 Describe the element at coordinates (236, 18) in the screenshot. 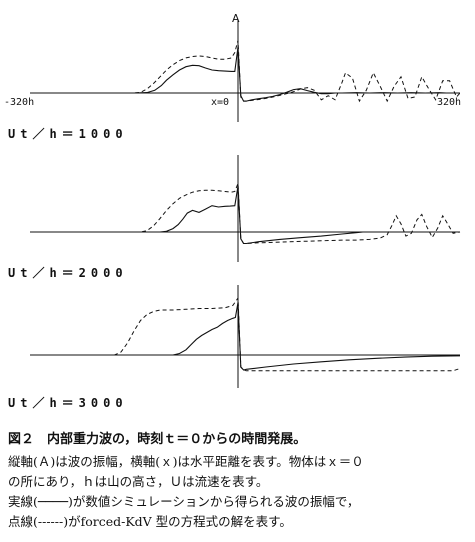

I see `y-axis-symbol: A` at that location.